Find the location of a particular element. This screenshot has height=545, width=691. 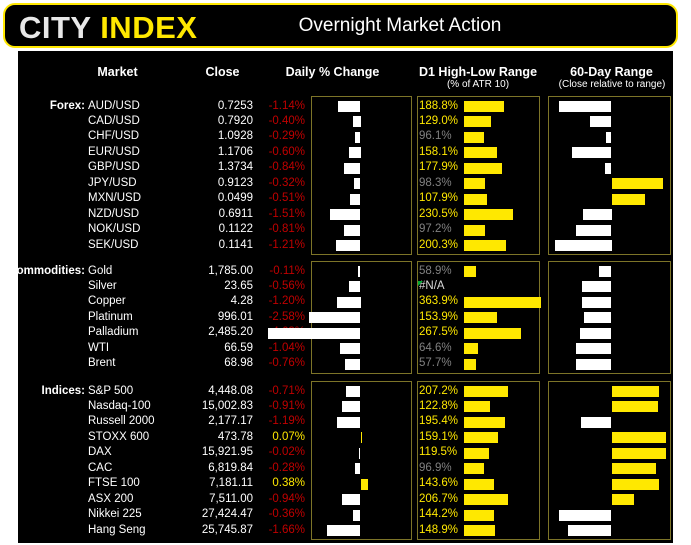

atr-percent-label: 58.9% is located at coordinates (435, 270).